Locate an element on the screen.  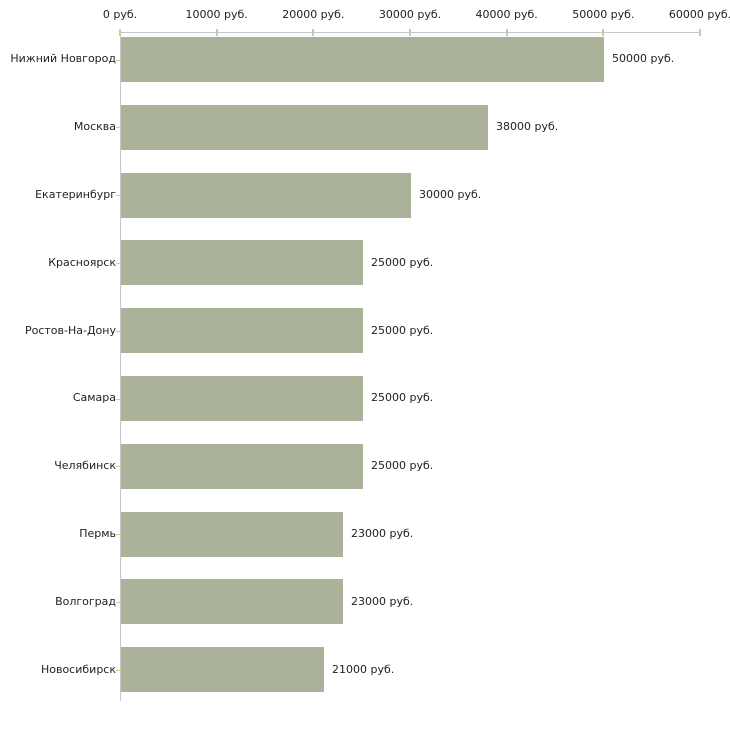
bar-row: Волгоград 23000 руб. is located at coordinates (365, 602).